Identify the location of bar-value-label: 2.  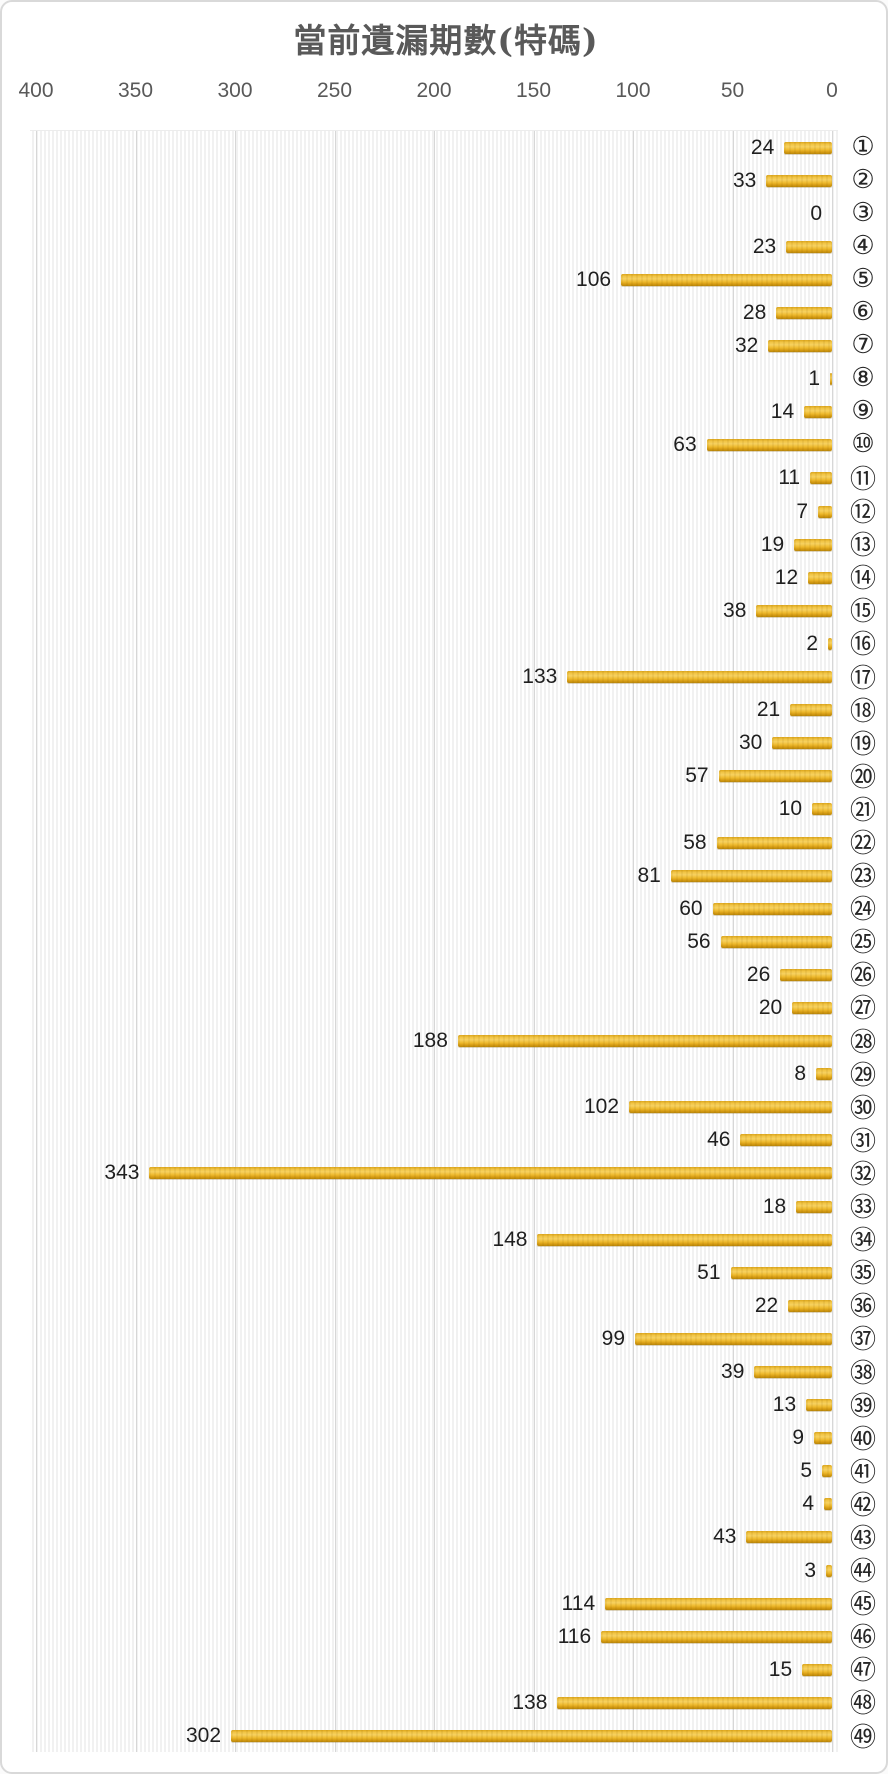
(812, 643).